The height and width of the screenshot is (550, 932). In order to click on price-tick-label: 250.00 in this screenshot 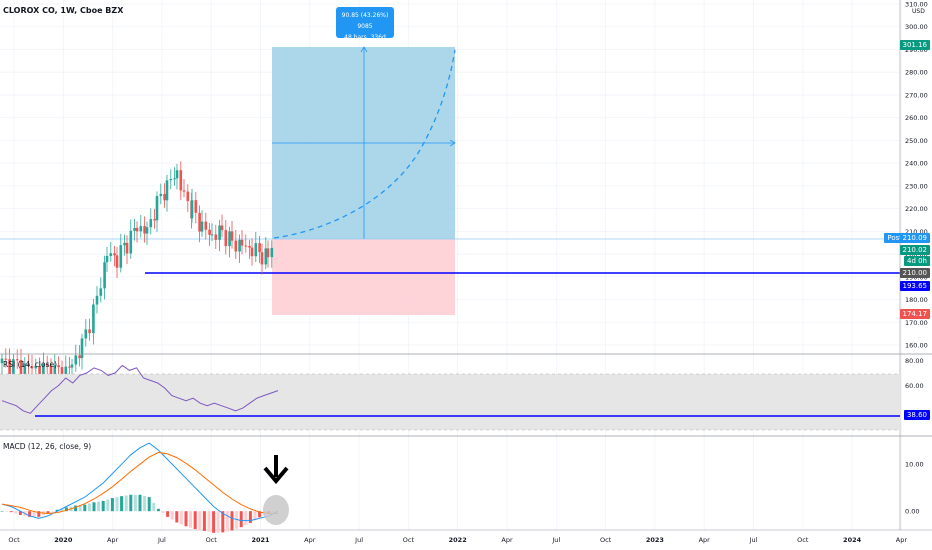, I will do `click(916, 141)`.